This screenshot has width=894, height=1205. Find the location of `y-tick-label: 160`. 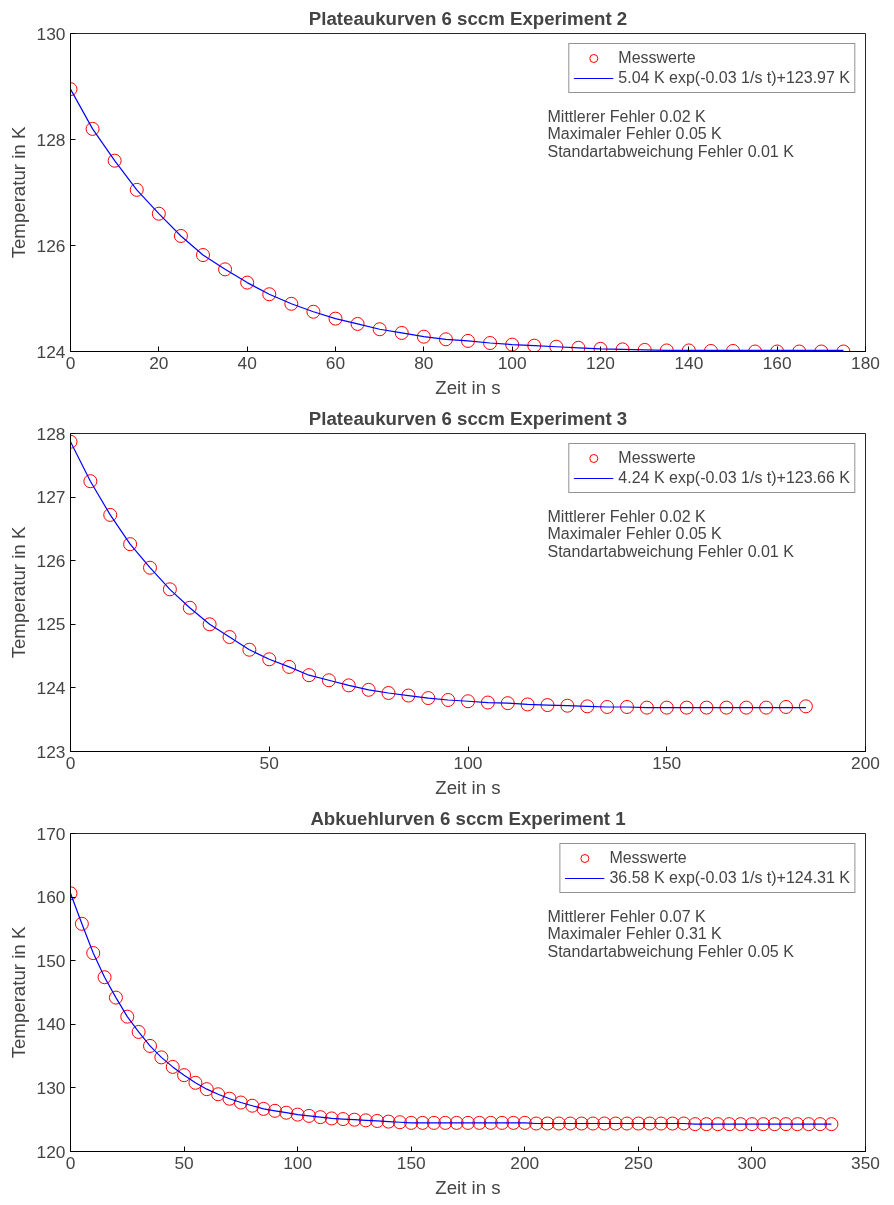

y-tick-label: 160 is located at coordinates (51, 897).